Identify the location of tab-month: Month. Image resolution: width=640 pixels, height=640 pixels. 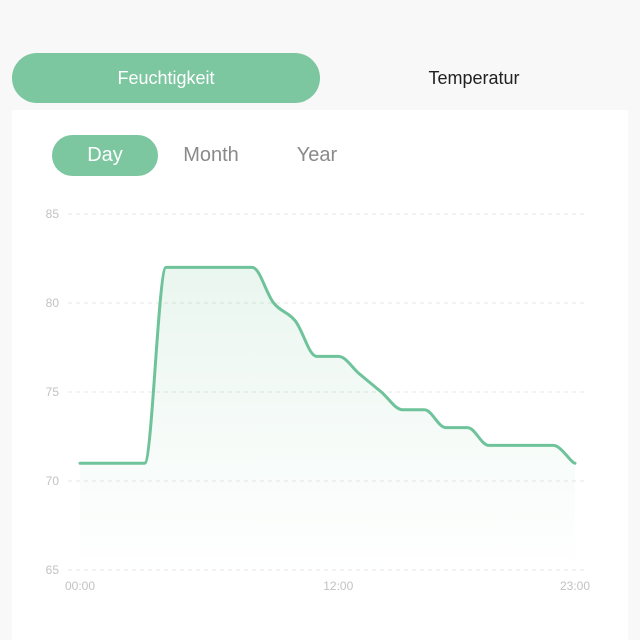
(211, 155).